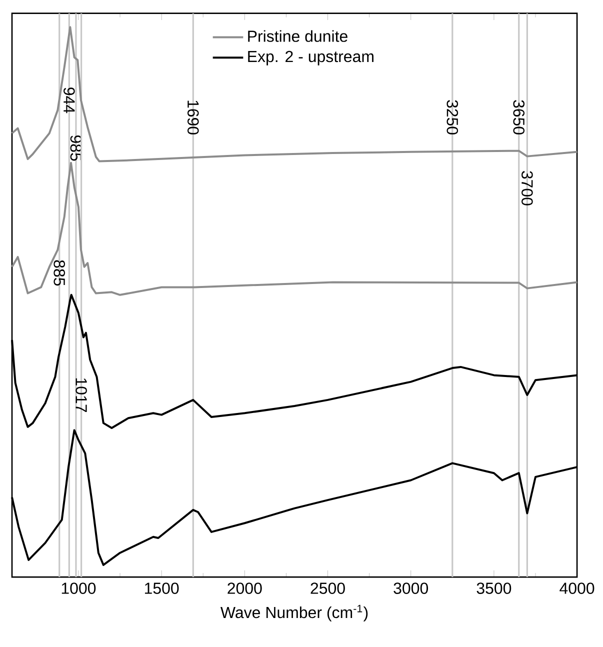  What do you see at coordinates (494, 588) in the screenshot?
I see `x-tick-label: 3500` at bounding box center [494, 588].